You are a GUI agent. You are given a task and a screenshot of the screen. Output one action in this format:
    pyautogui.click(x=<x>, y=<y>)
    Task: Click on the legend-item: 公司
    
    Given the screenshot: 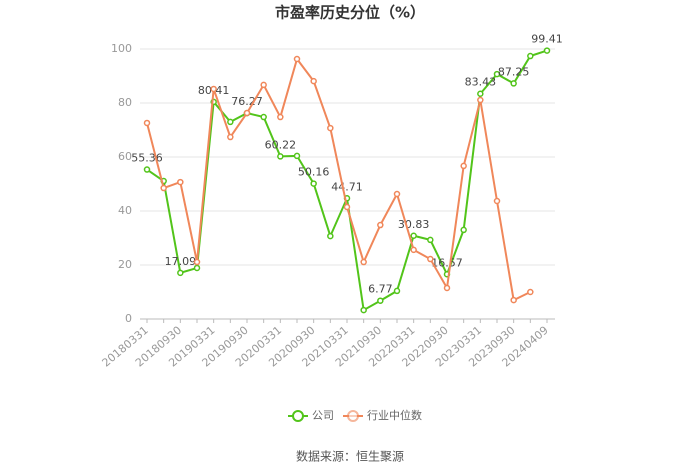 What is the action you would take?
    pyautogui.click(x=311, y=415)
    